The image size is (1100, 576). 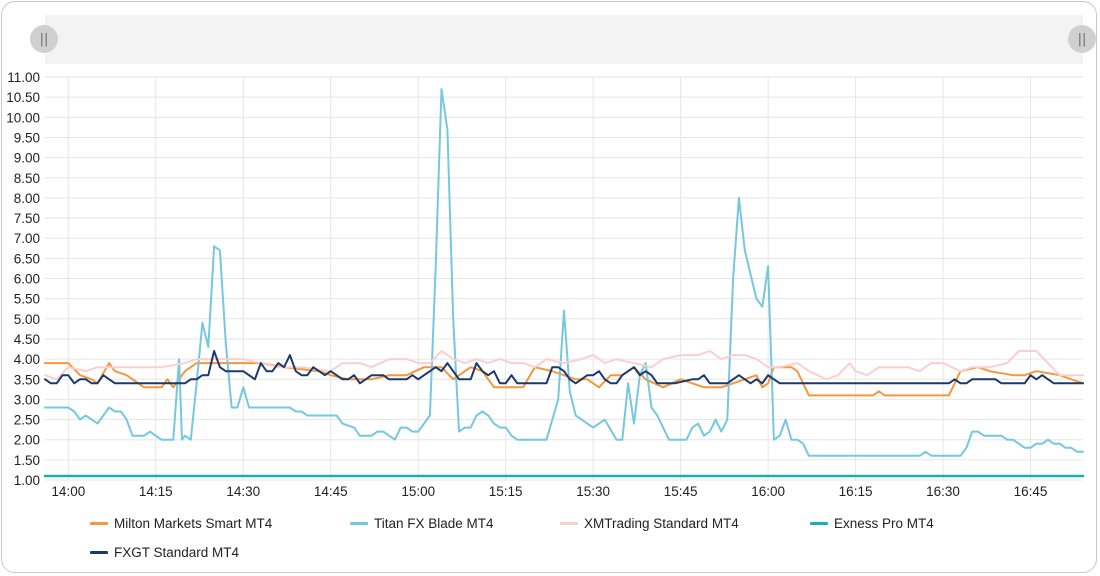 I want to click on y-tick-label: 7.00, so click(x=27, y=238).